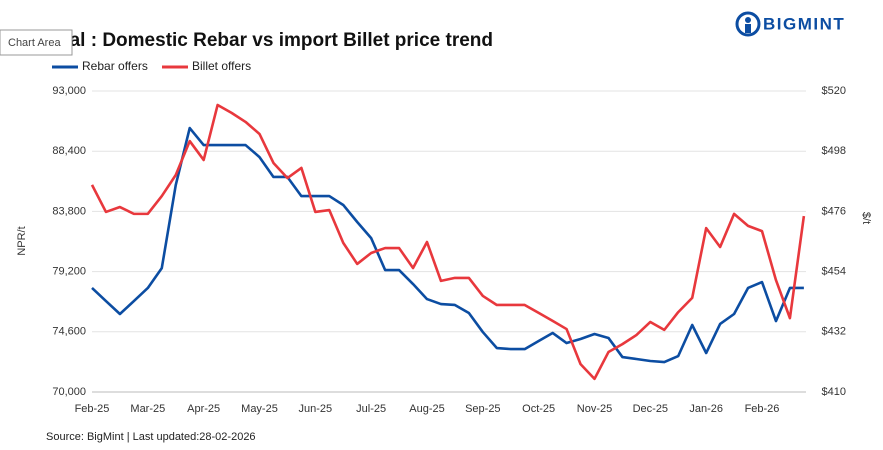 This screenshot has height=450, width=883. What do you see at coordinates (69, 211) in the screenshot?
I see `y-tick-label: 83,800` at bounding box center [69, 211].